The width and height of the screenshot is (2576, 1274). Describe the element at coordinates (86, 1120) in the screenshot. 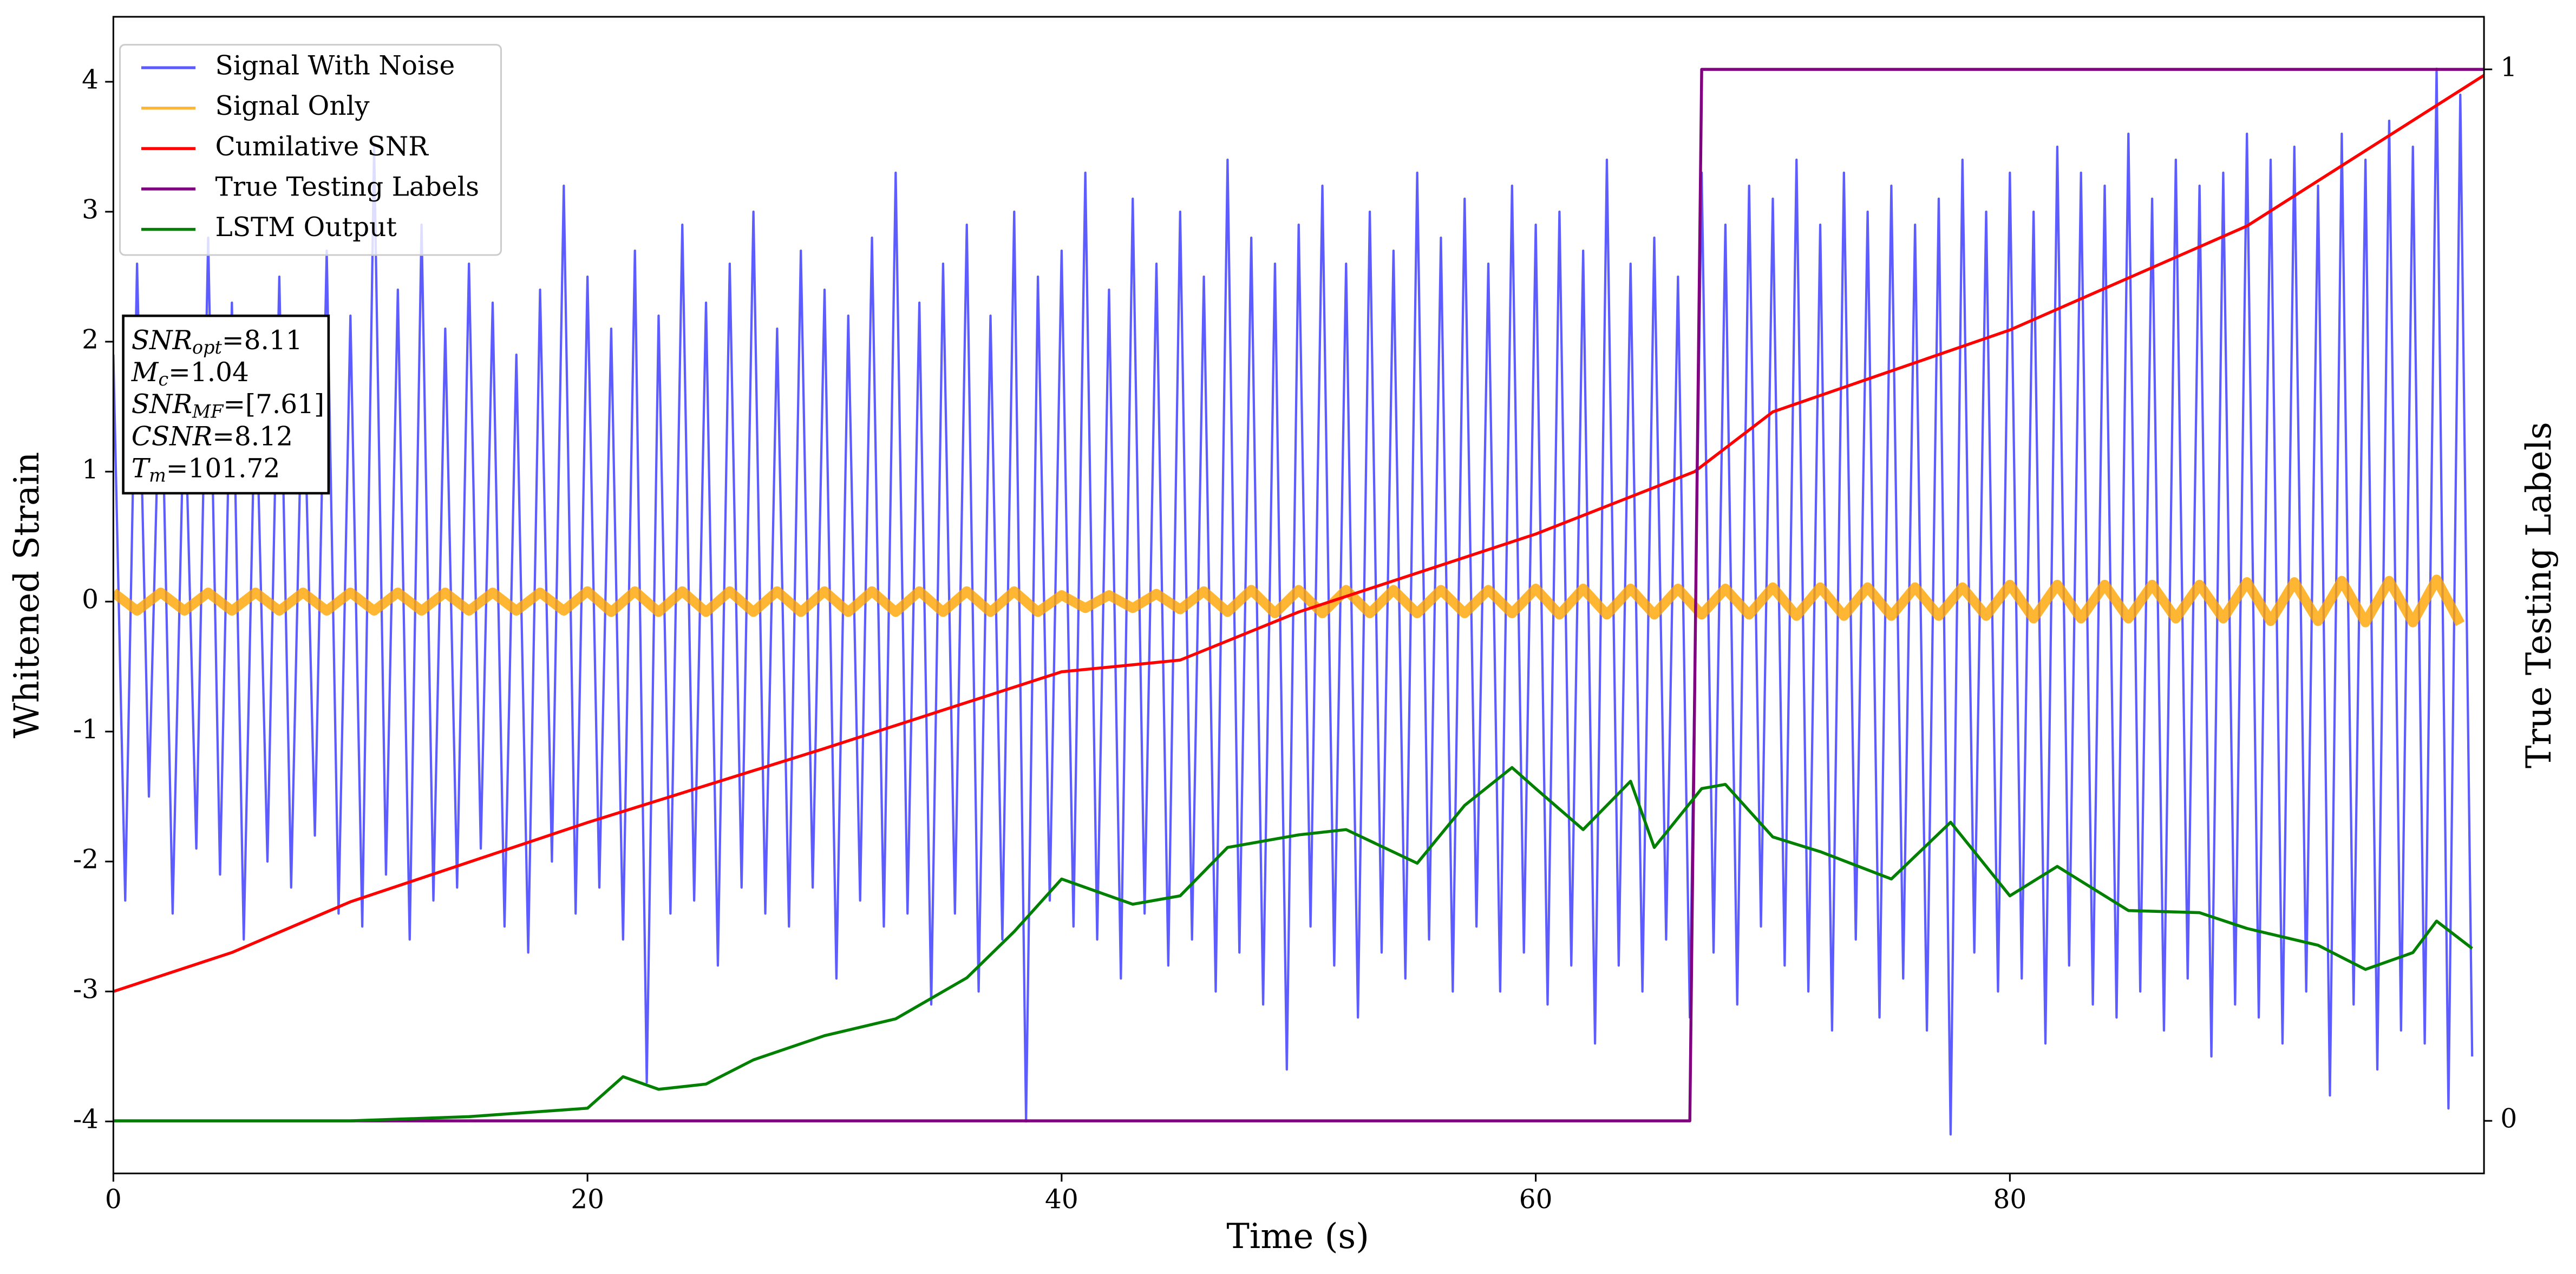

I see `y-tick-label: -4` at that location.